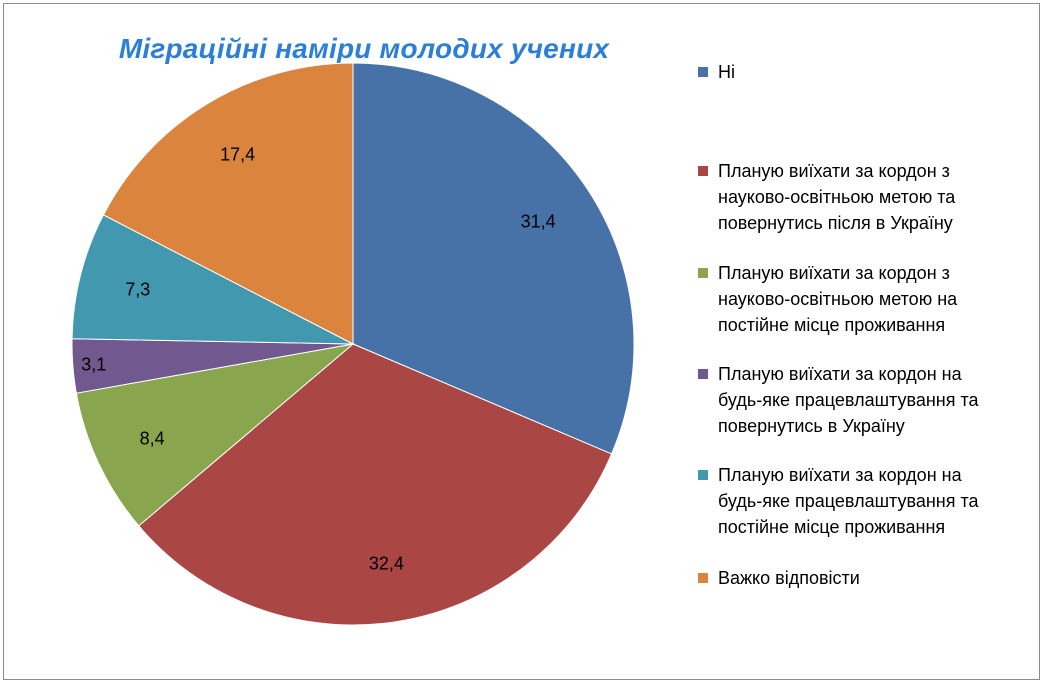 The image size is (1045, 685). What do you see at coordinates (93, 364) in the screenshot?
I see `data-label-4: 3,1` at bounding box center [93, 364].